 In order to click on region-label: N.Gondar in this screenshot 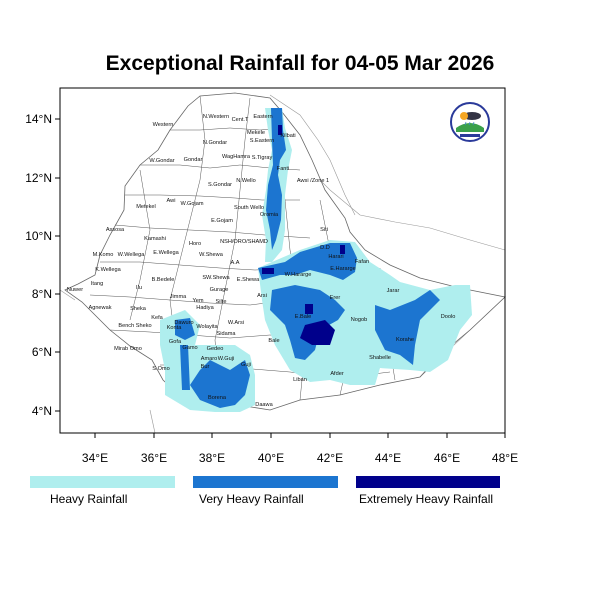, I will do `click(215, 143)`.